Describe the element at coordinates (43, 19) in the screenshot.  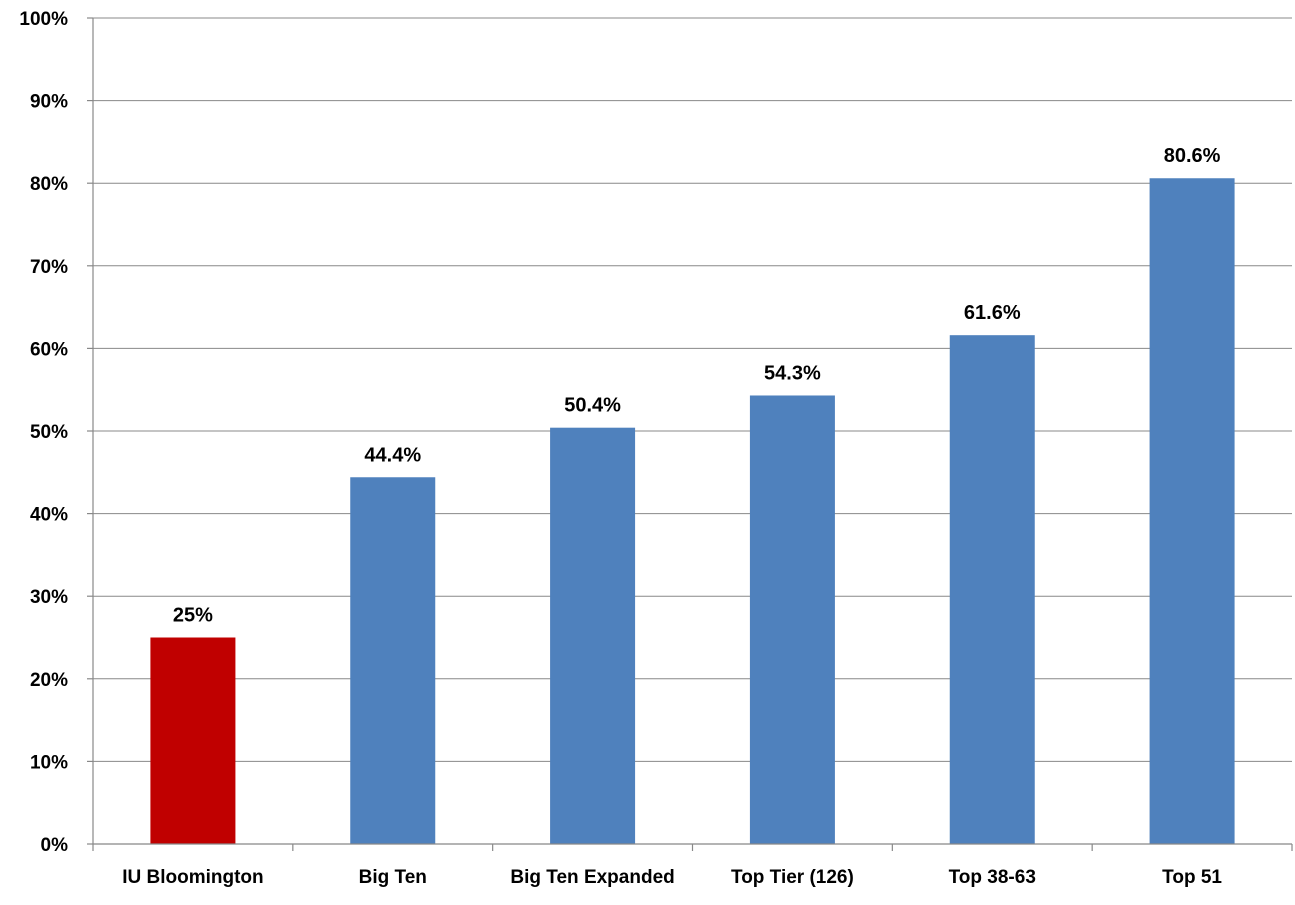
I see `y-tick-label: 100%` at that location.